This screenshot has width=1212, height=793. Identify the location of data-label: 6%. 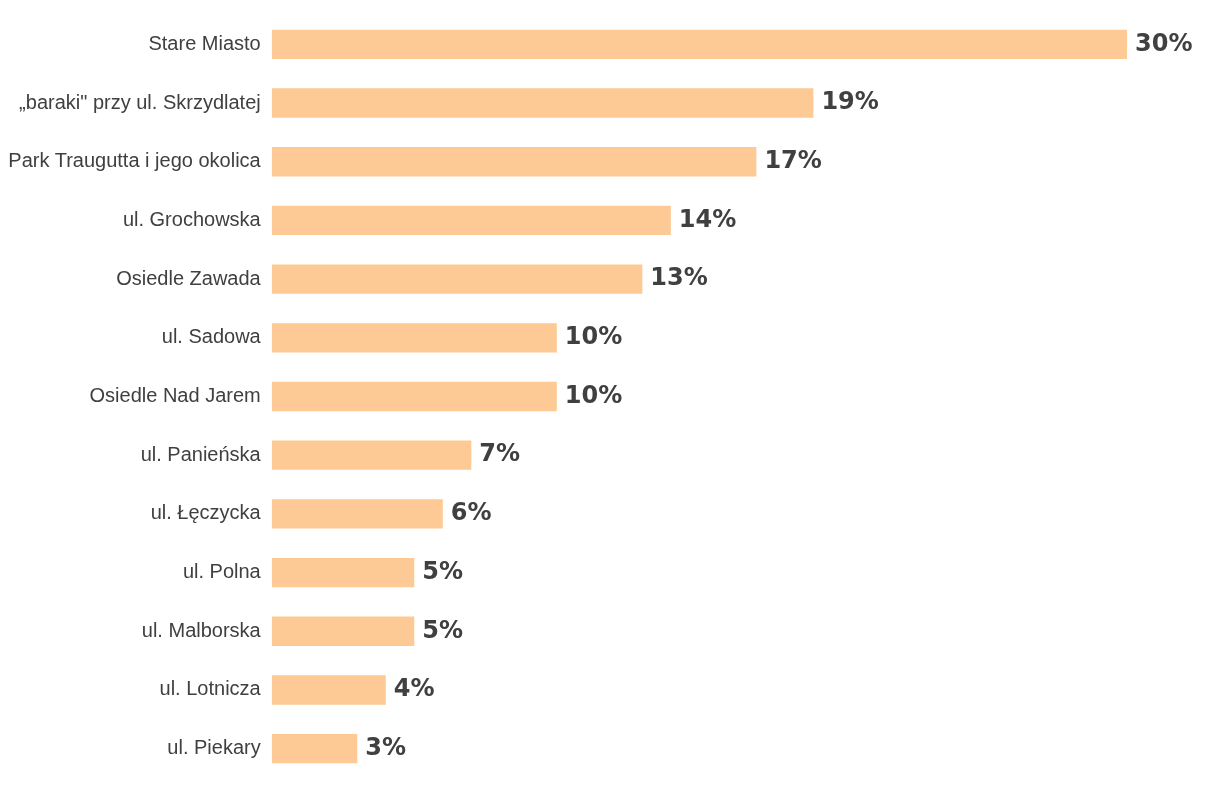
(471, 512).